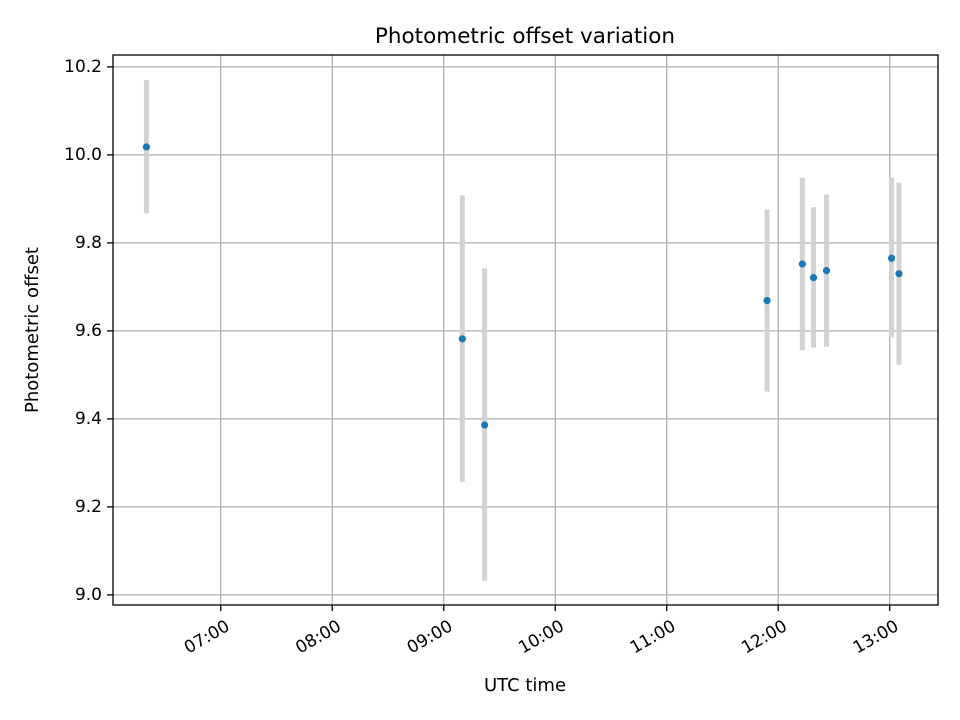 The width and height of the screenshot is (960, 720). I want to click on y-tick-label: 9.8, so click(88, 243).